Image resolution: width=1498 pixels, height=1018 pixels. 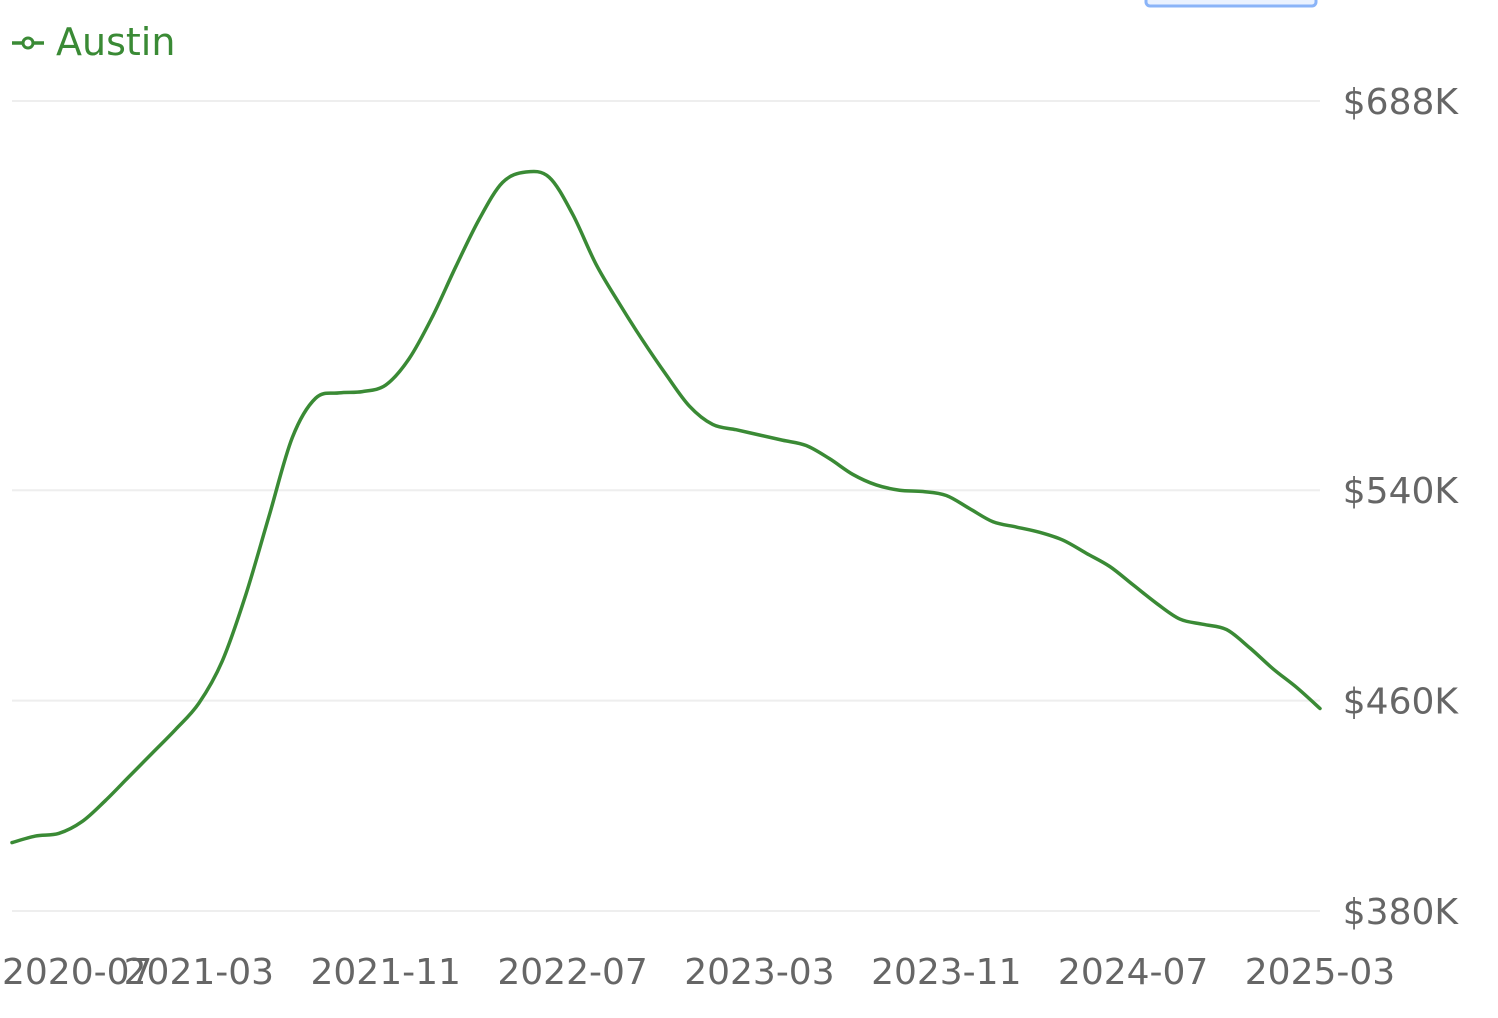 I want to click on x-axis-tick-label: 2020-07, so click(x=77, y=972).